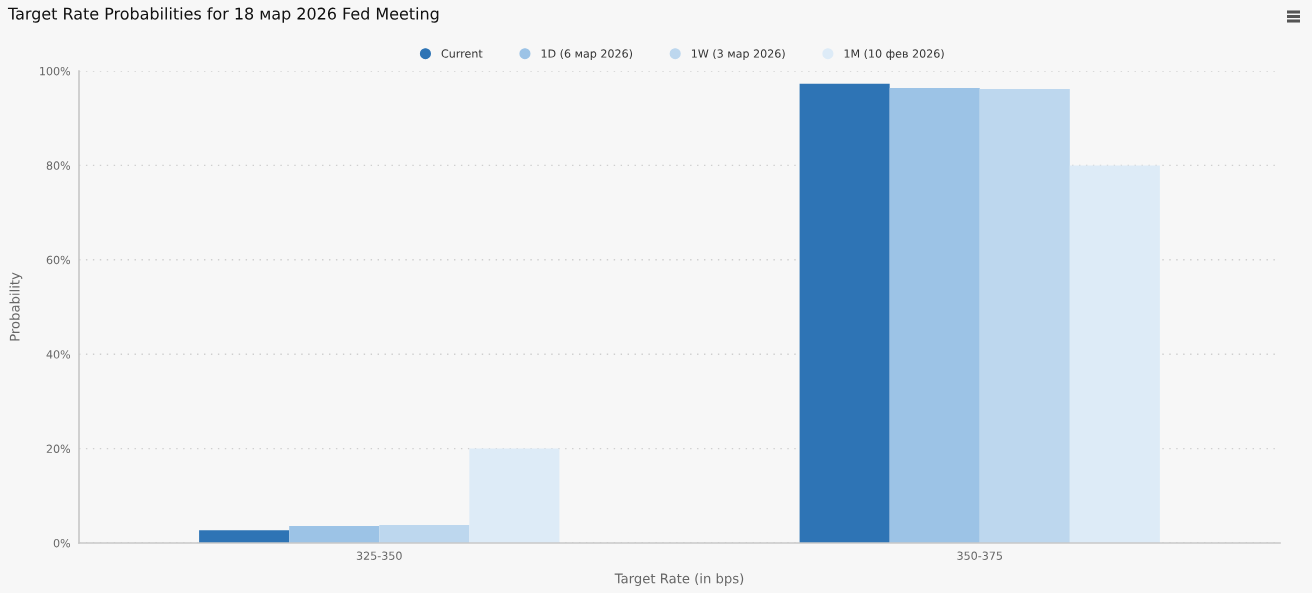 The height and width of the screenshot is (593, 1312). Describe the element at coordinates (58, 260) in the screenshot. I see `y-tick-label: 60%` at that location.